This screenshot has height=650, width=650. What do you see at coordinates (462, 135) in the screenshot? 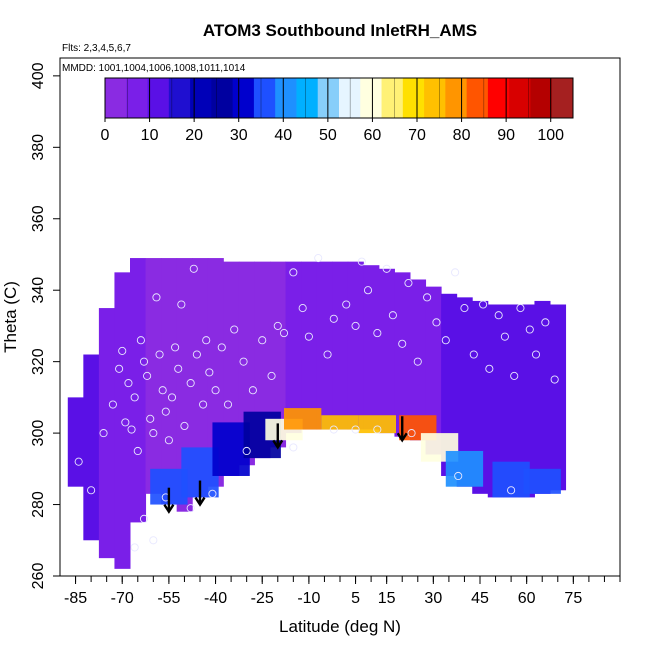
I see `colorbar-tick-label: 80` at bounding box center [462, 135].